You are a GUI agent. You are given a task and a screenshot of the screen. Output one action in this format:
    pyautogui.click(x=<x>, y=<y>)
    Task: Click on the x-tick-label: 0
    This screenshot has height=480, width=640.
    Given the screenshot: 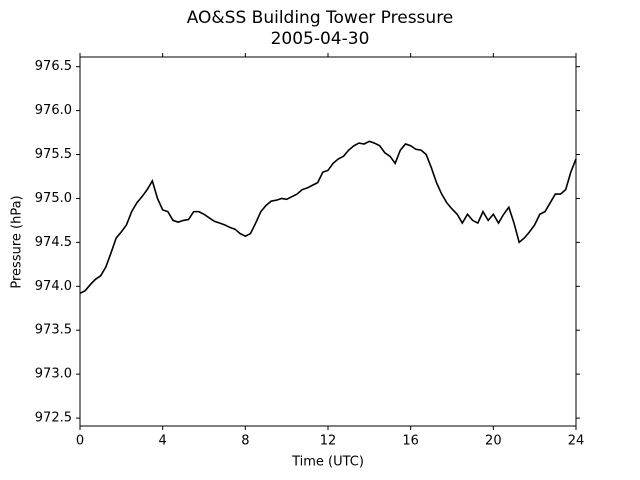 What is the action you would take?
    pyautogui.click(x=80, y=441)
    